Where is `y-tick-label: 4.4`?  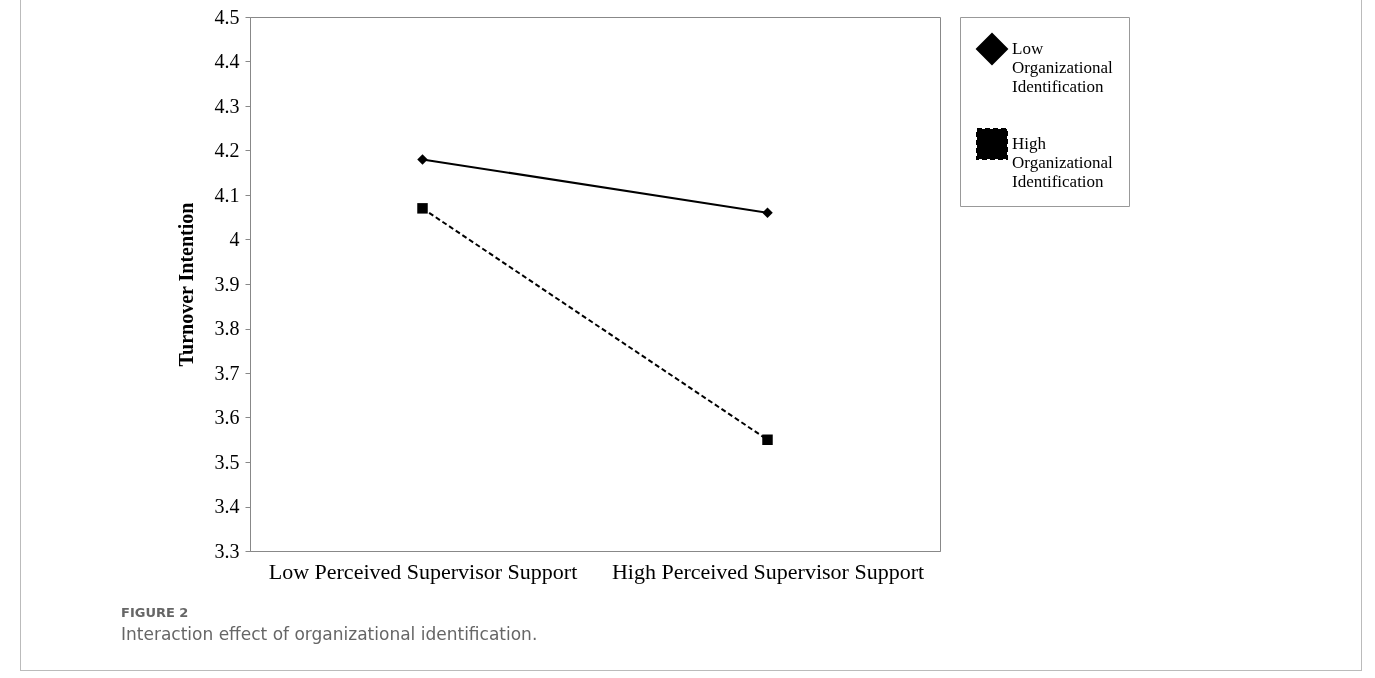
y-tick-label: 4.4 is located at coordinates (227, 61).